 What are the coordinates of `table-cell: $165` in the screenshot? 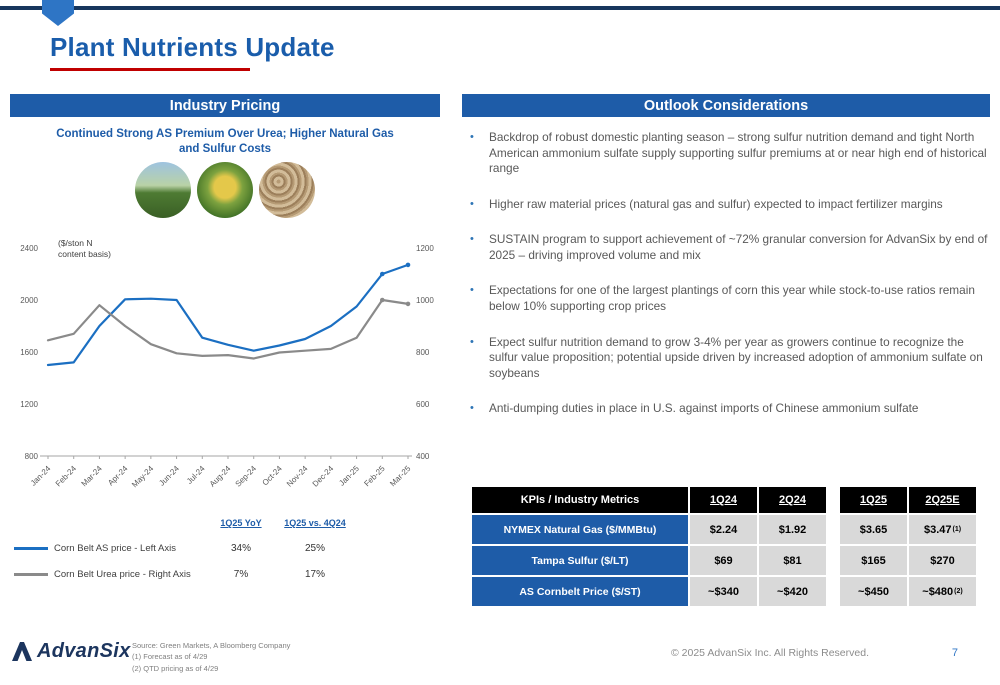 It's located at (873, 560).